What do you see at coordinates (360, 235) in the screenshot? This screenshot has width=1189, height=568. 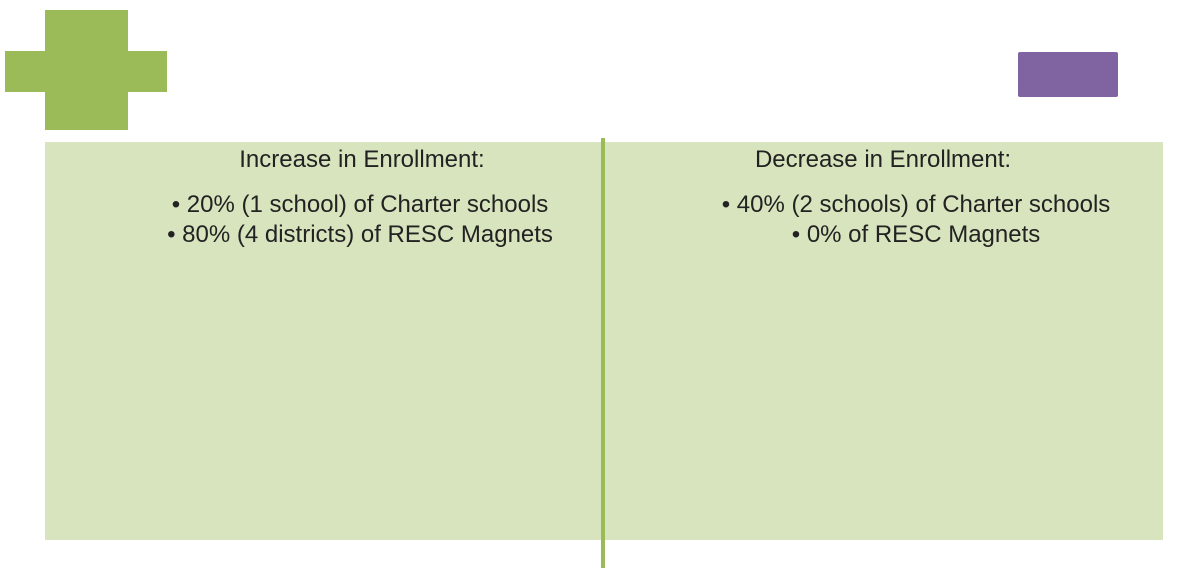 I see `bullet: 80% (4 districts) of RESC Magnets` at bounding box center [360, 235].